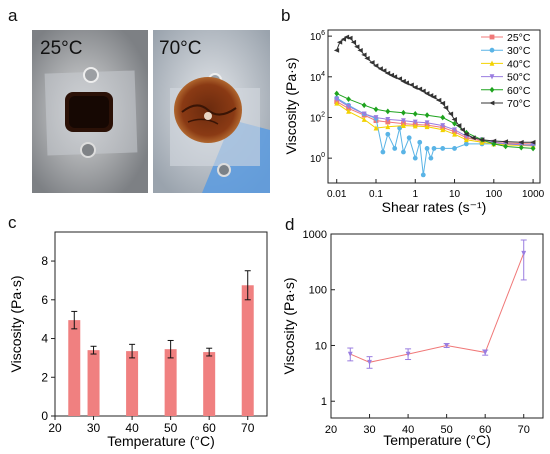 The height and width of the screenshot is (454, 550). What do you see at coordinates (519, 64) in the screenshot?
I see `chart-b-legend-label: 40°C` at bounding box center [519, 64].